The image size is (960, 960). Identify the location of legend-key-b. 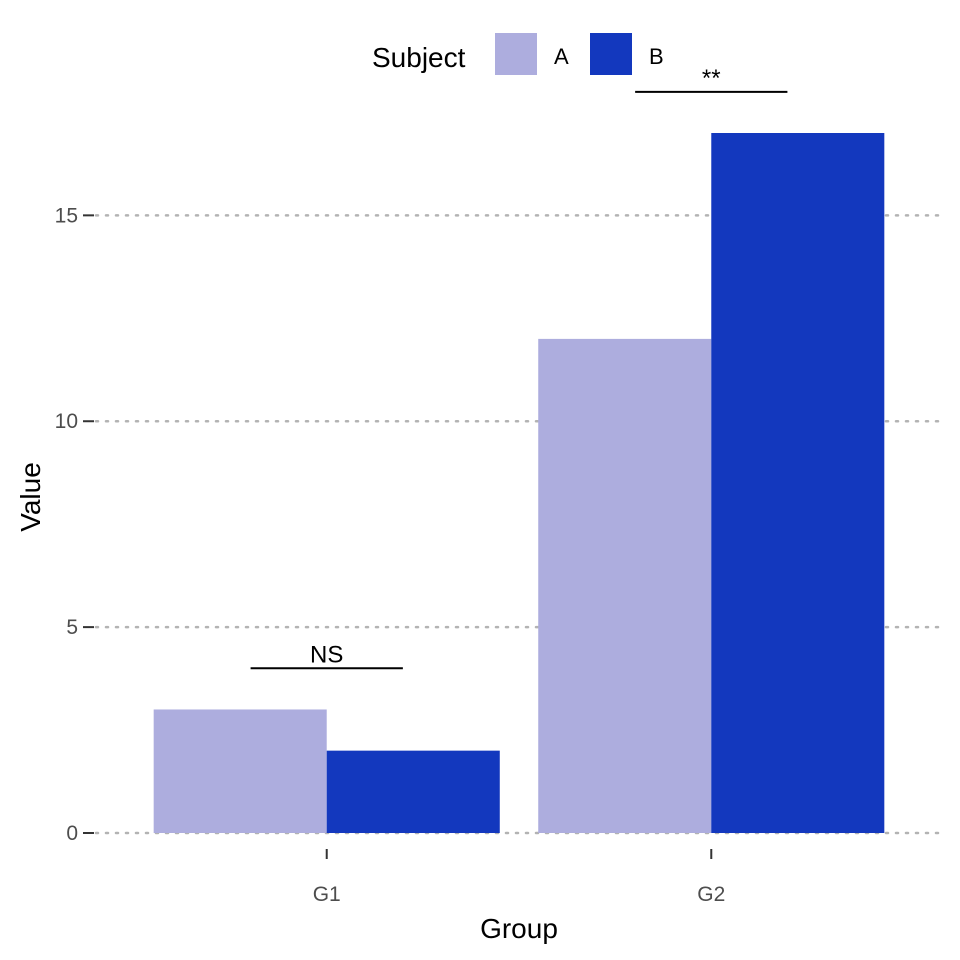
(611, 54).